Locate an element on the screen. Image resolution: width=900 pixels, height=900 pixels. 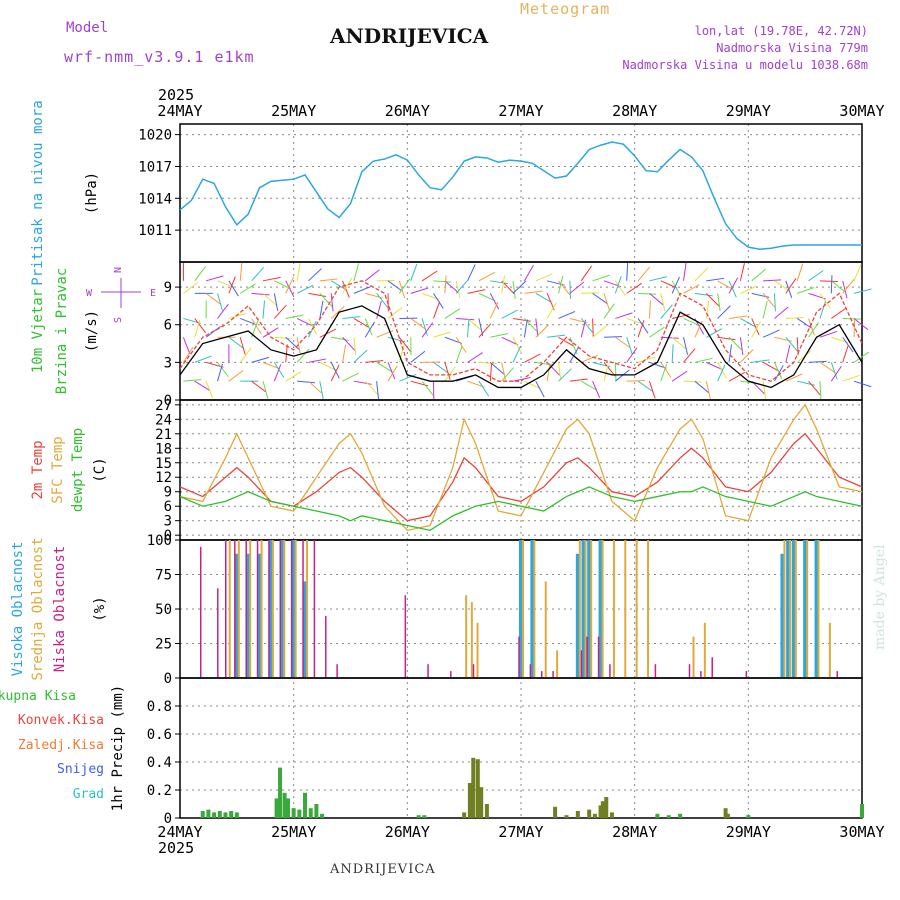
footer-location: ANDRIJEVICA is located at coordinates (383, 869).